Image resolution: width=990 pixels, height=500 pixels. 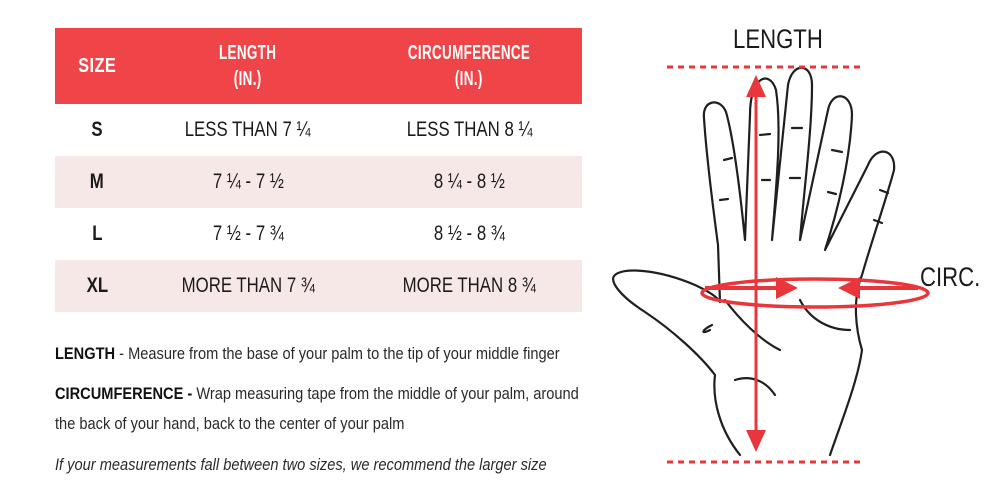 What do you see at coordinates (815, 293) in the screenshot?
I see `circumference-arrow-icon` at bounding box center [815, 293].